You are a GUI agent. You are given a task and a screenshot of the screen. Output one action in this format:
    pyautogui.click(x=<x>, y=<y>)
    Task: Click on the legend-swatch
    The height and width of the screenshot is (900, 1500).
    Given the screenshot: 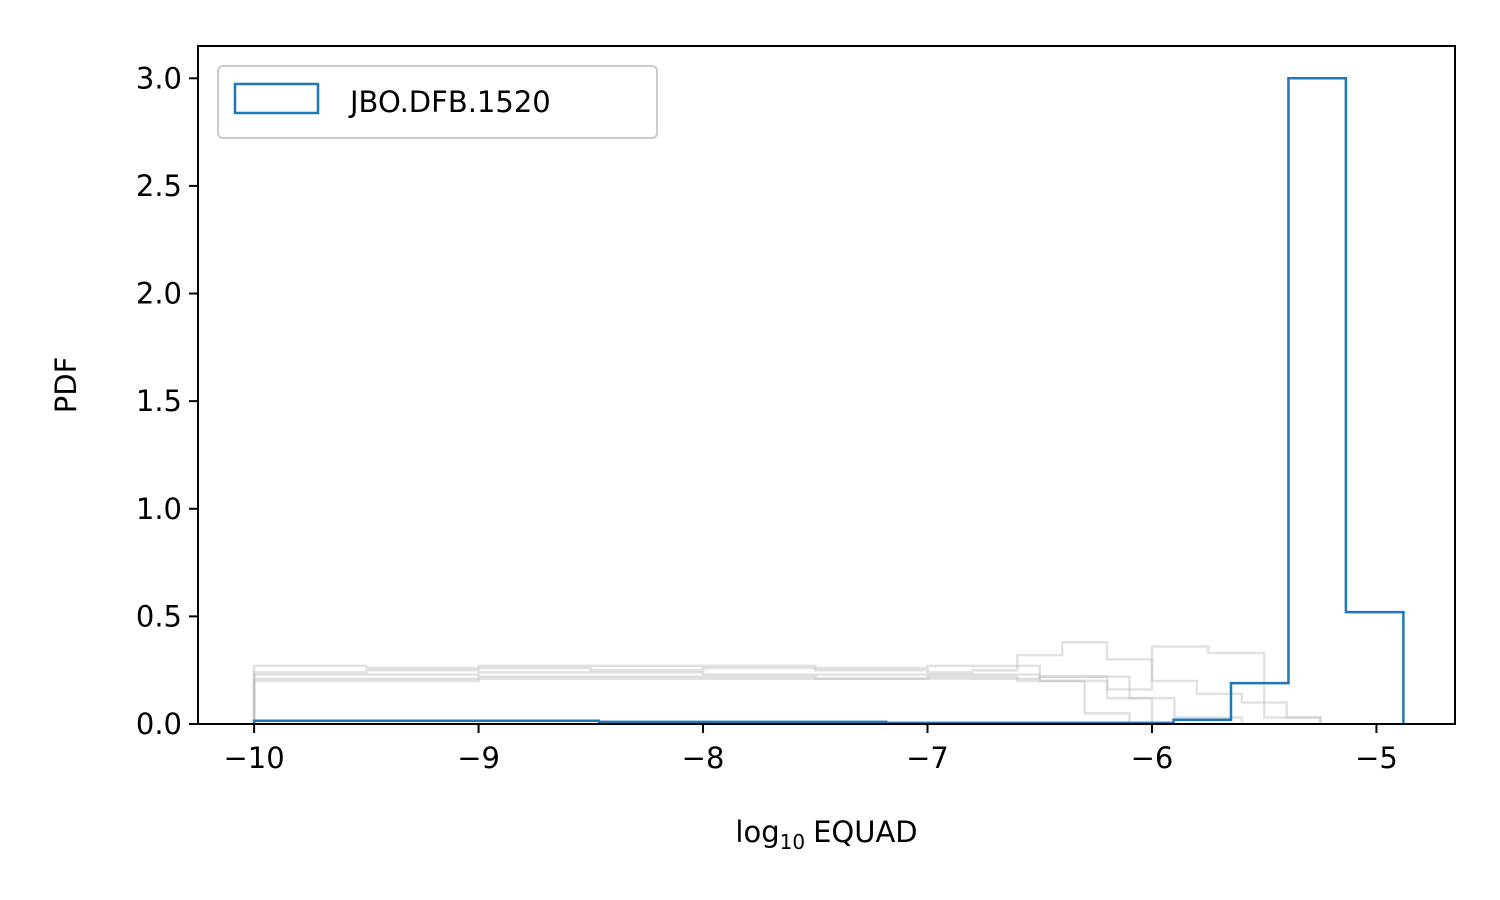 What is the action you would take?
    pyautogui.click(x=276, y=98)
    